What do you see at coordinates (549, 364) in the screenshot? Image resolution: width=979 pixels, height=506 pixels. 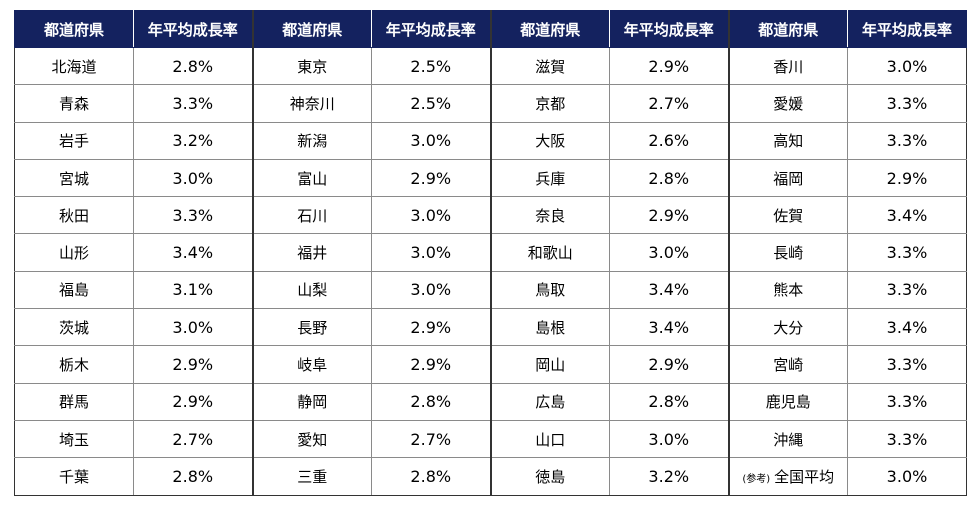 I see `prefecture-cell: 岡山` at bounding box center [549, 364].